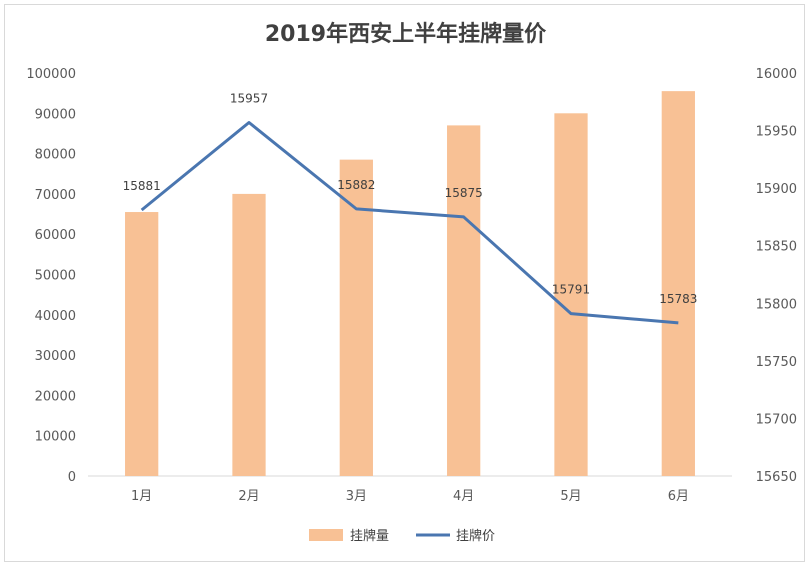  What do you see at coordinates (776, 362) in the screenshot?
I see `right-tick-label: 15750` at bounding box center [776, 362].